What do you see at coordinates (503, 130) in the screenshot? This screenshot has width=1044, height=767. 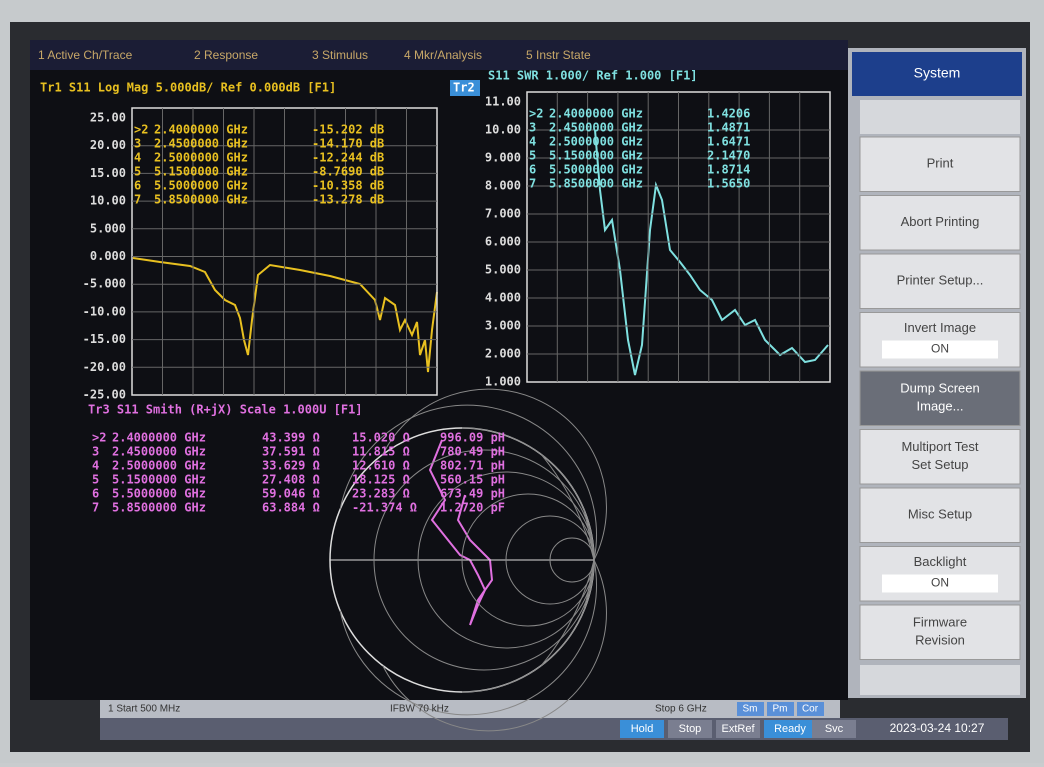 I see `y-tick-label: 10.00` at bounding box center [503, 130].